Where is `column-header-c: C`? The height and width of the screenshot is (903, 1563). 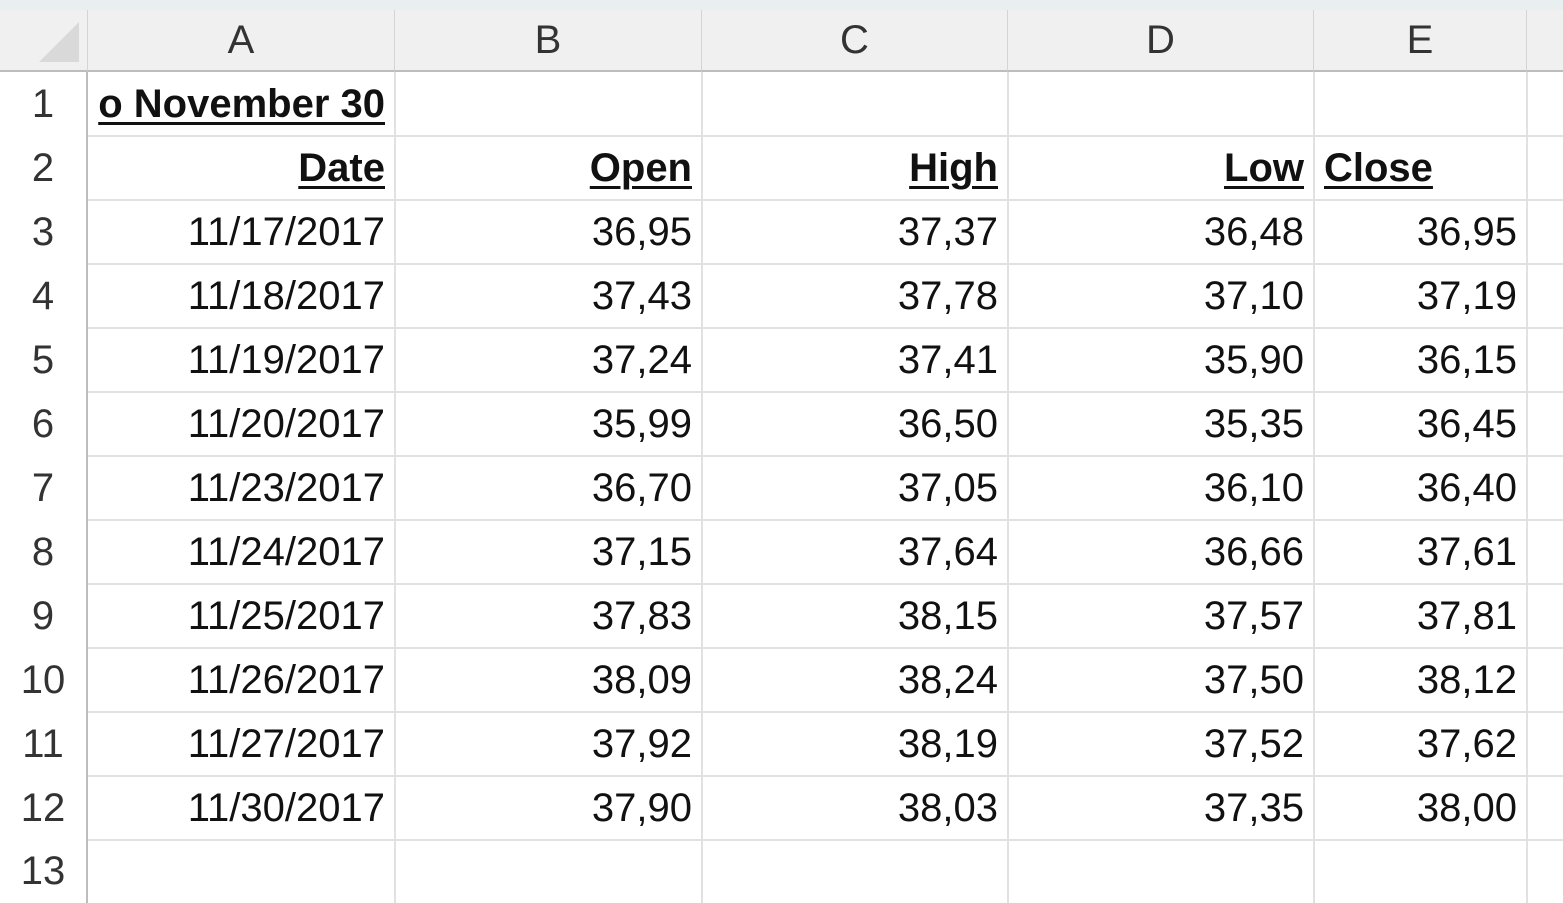 column-header-c: C is located at coordinates (855, 41).